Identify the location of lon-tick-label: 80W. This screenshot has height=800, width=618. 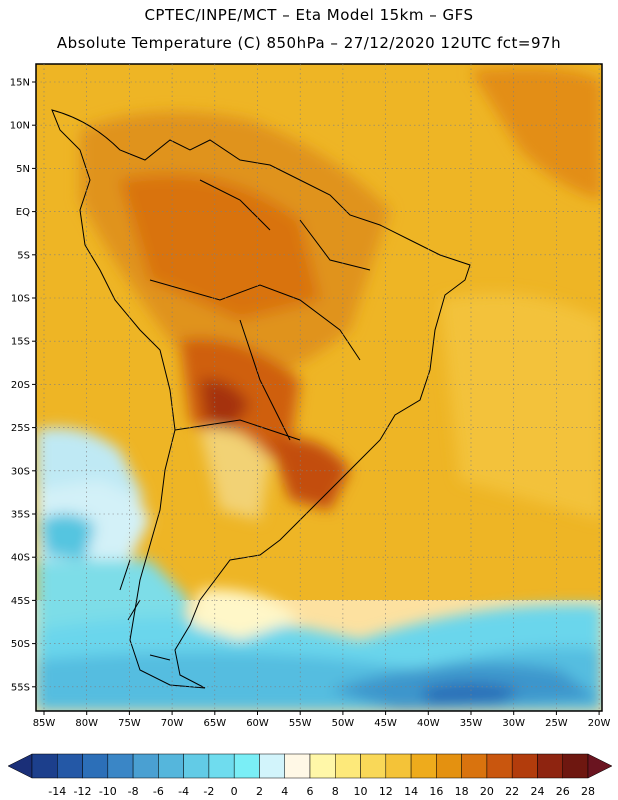
(86, 723).